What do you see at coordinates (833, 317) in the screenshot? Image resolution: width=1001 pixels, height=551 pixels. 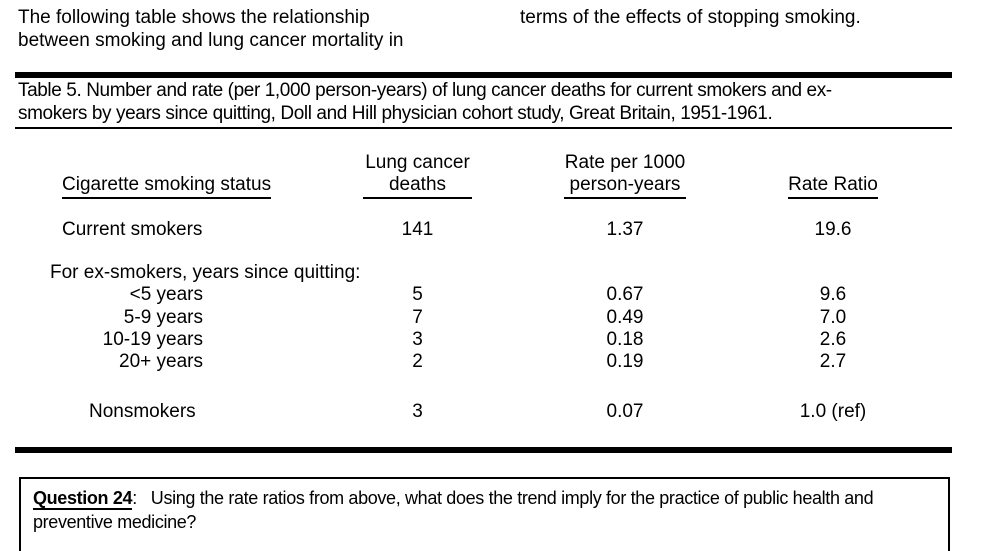 I see `rate-ratio-value: 7.0` at bounding box center [833, 317].